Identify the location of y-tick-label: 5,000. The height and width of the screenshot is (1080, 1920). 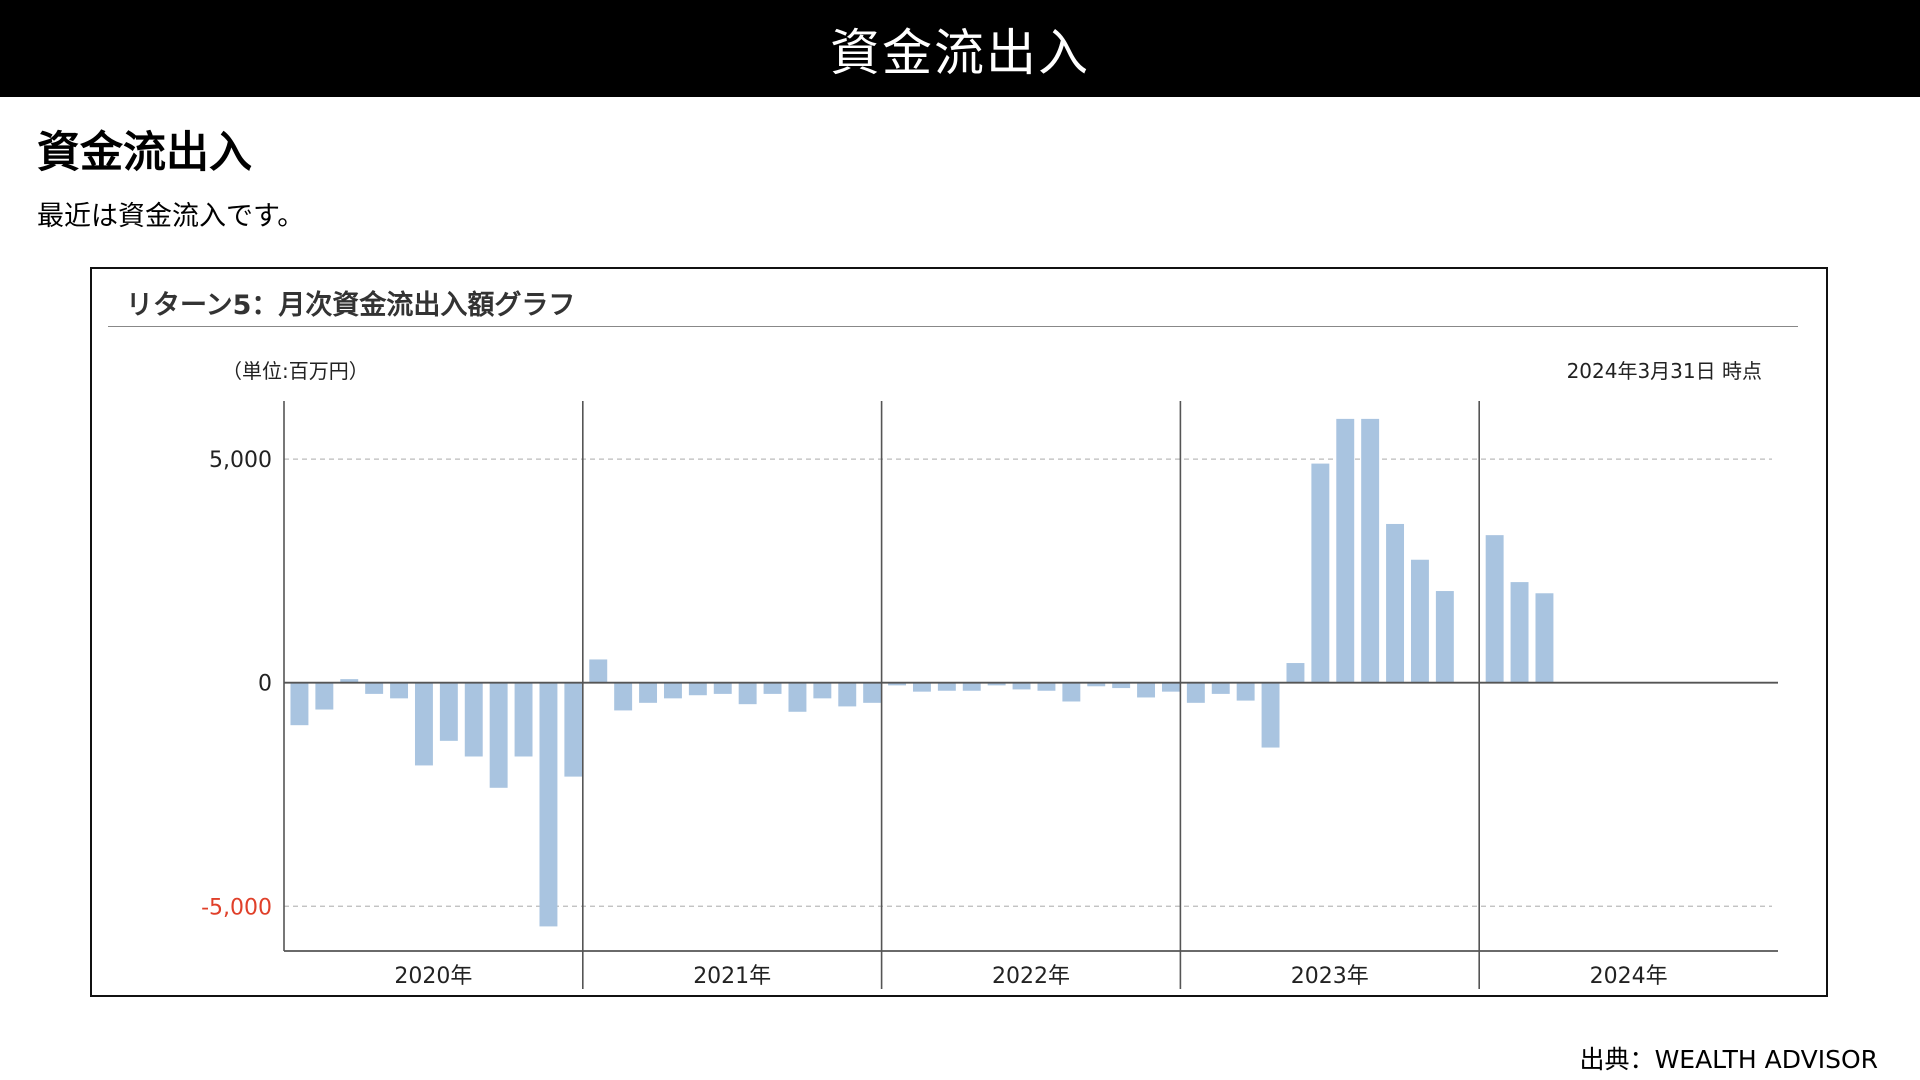
(240, 460).